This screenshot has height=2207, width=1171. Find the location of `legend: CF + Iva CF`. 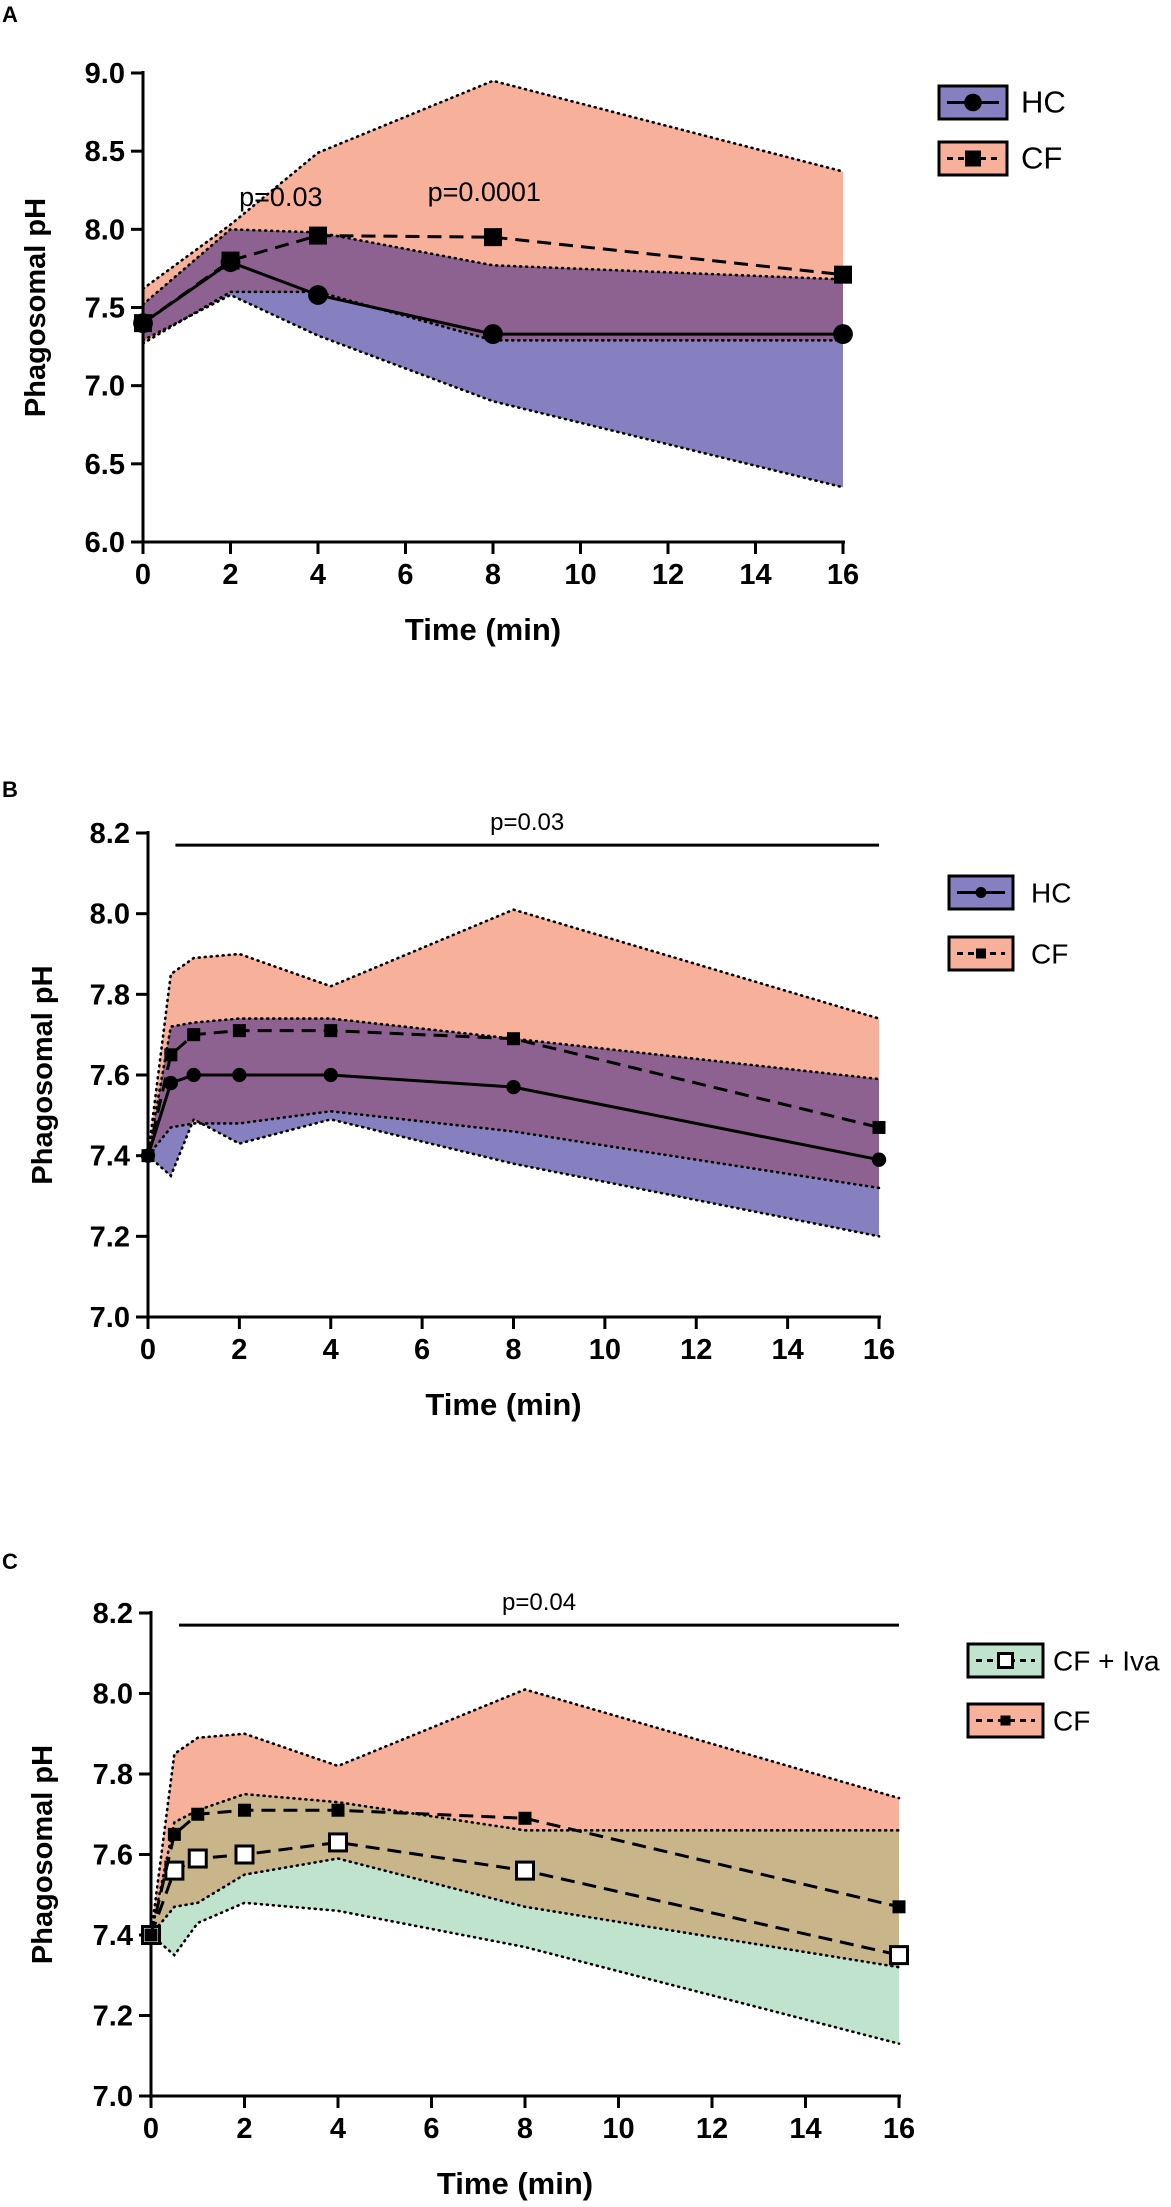

legend: CF + Iva CF is located at coordinates (1063, 1690).